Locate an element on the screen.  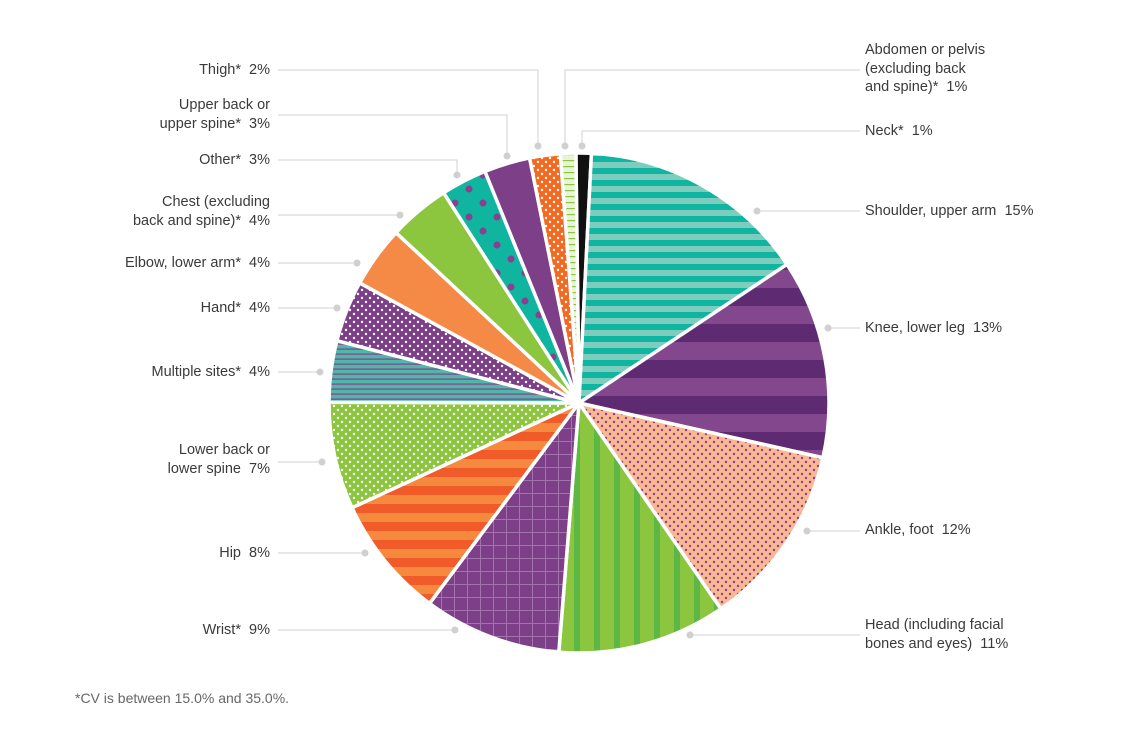
slice-label: Knee, lower leg 13% is located at coordinates (933, 328).